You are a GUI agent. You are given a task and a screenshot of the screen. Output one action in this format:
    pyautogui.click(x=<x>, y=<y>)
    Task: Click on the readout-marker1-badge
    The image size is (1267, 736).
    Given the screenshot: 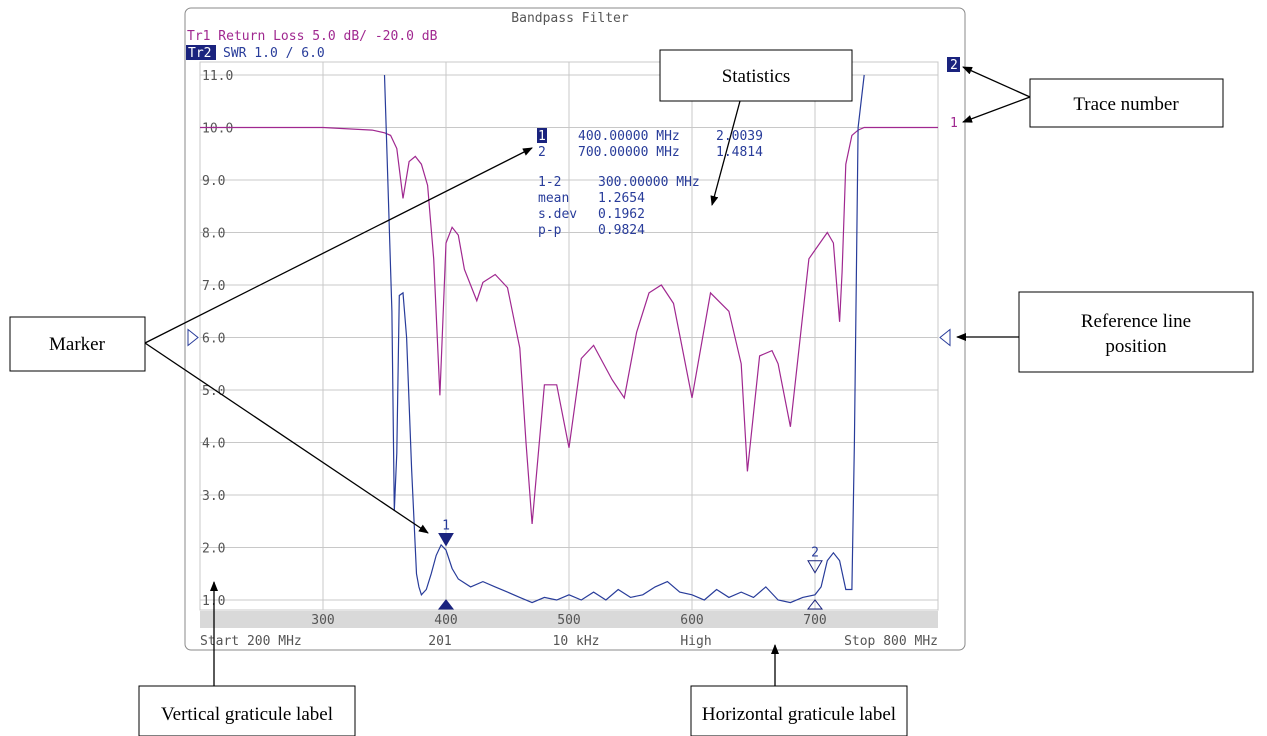 What is the action you would take?
    pyautogui.click(x=542, y=135)
    